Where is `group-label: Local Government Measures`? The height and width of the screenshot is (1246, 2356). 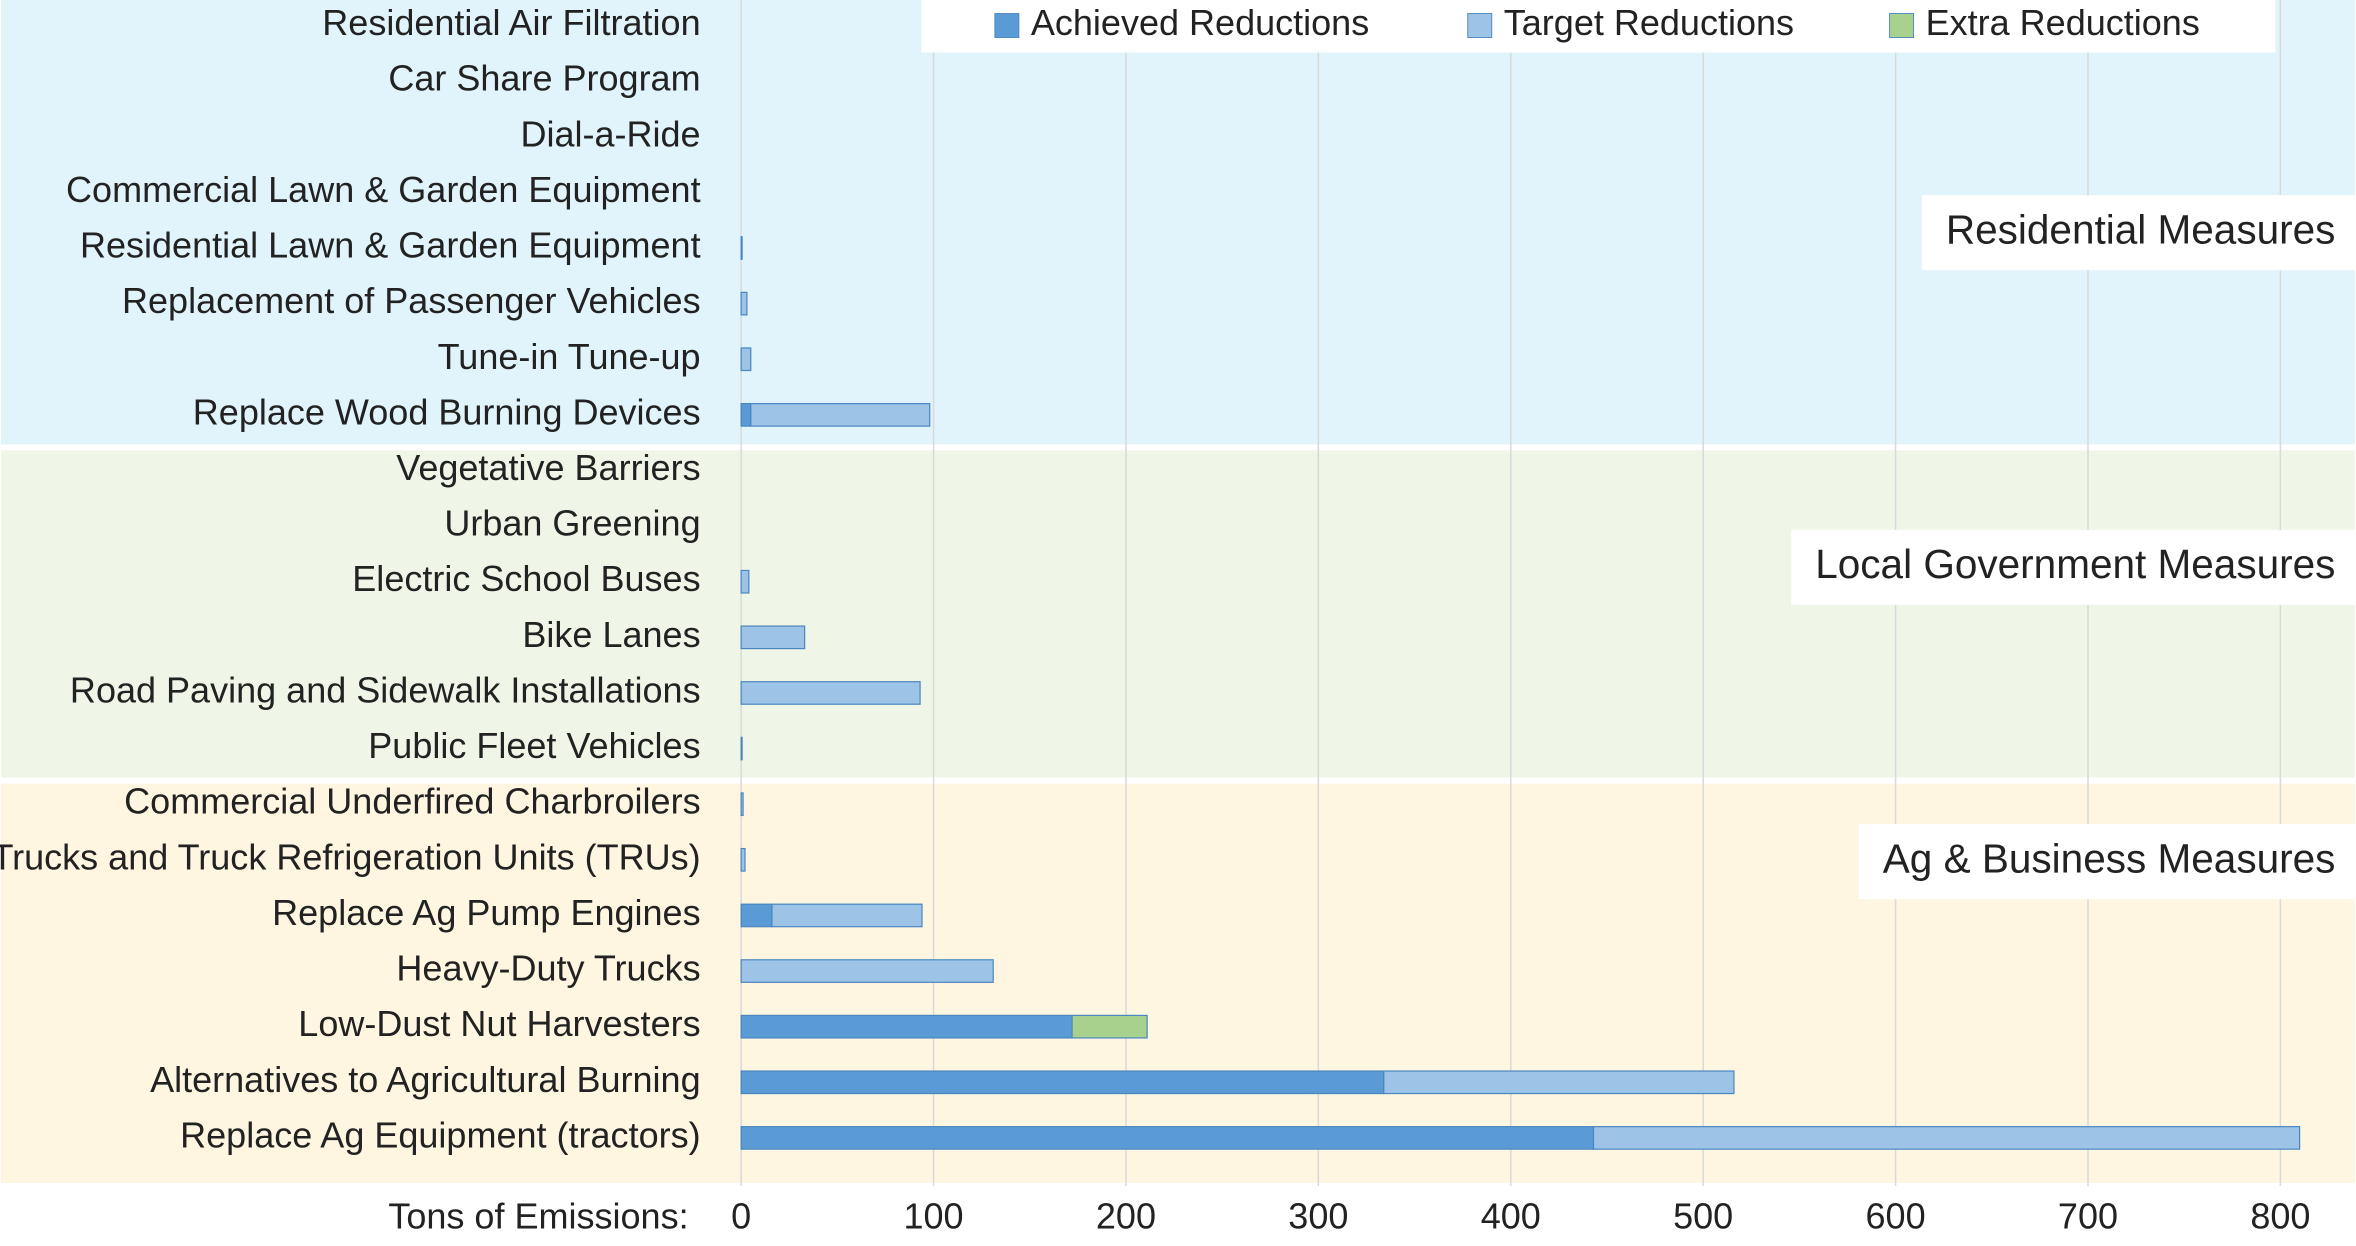
group-label: Local Government Measures is located at coordinates (2075, 564).